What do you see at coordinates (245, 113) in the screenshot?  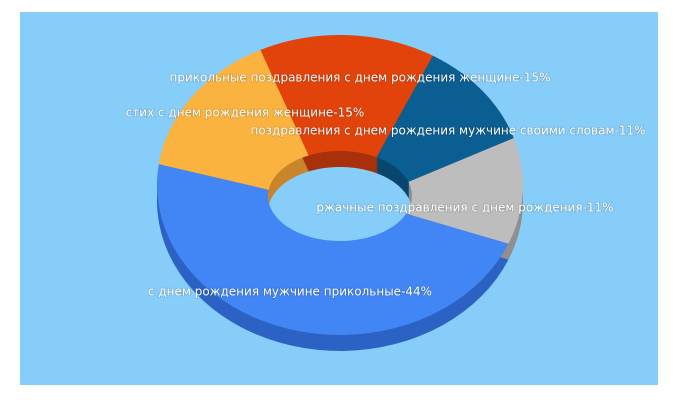 I see `slice-label: стих с днем рождения женщине-15%` at bounding box center [245, 113].